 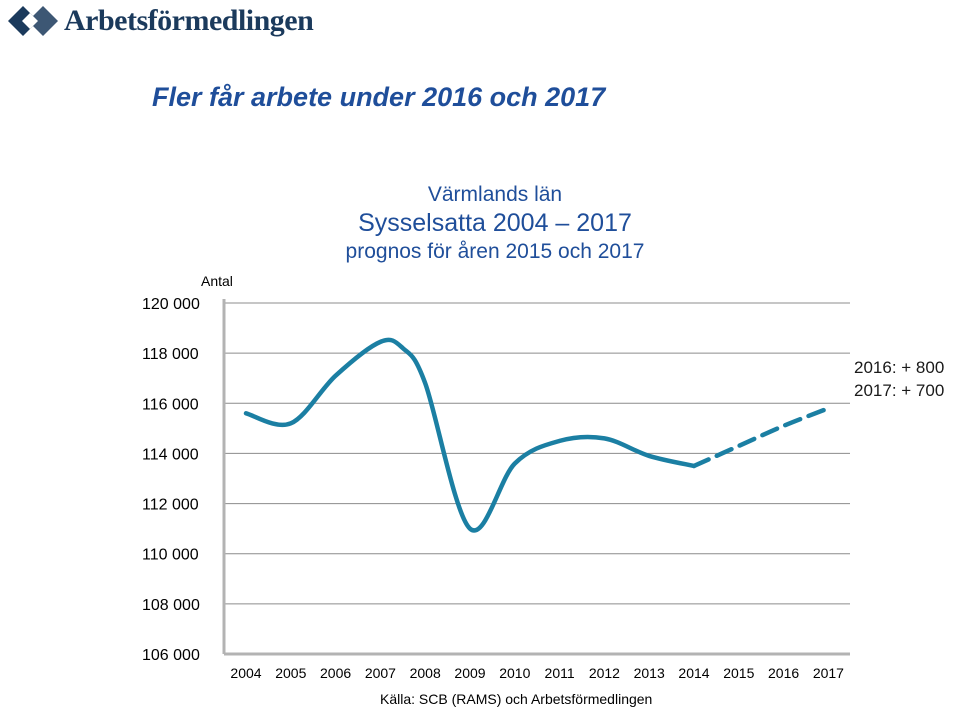 What do you see at coordinates (516, 699) in the screenshot?
I see `source-label: Källa: SCB (RAMS) och Arbetsförmedlingen` at bounding box center [516, 699].